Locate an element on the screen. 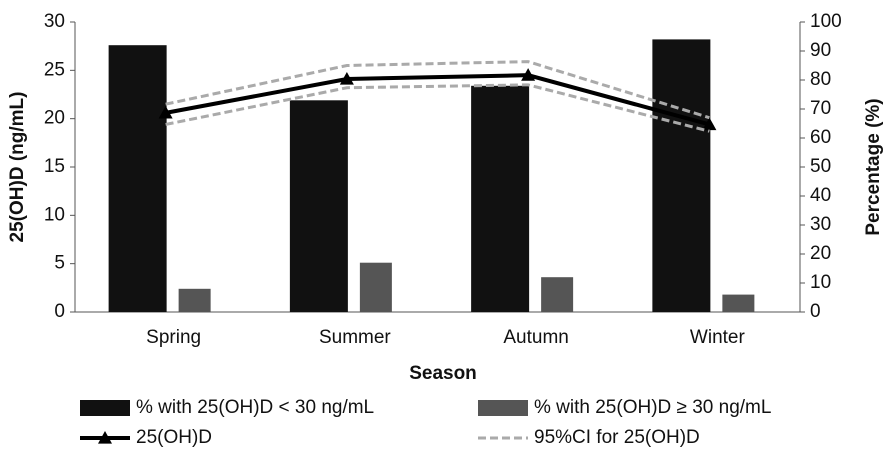  x-tick-label: Autumn is located at coordinates (535, 337).